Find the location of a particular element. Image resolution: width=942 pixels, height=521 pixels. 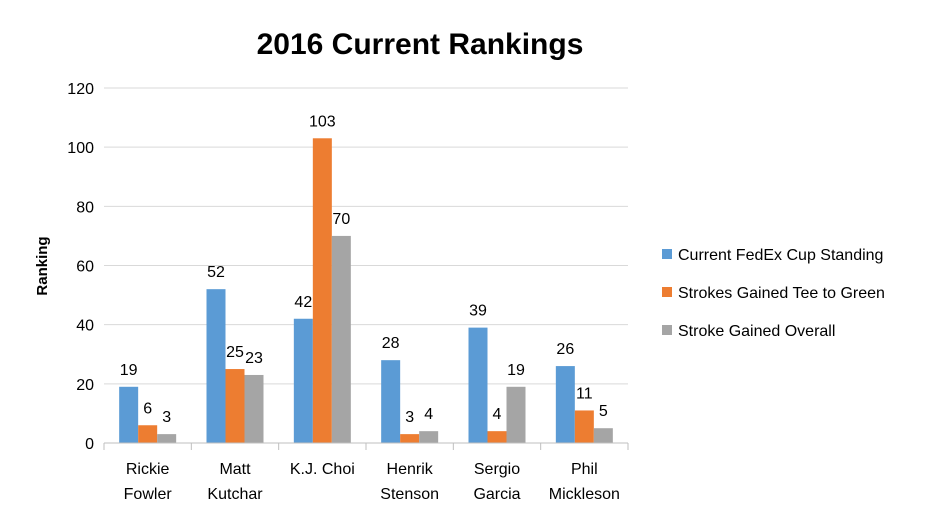

x-tick-label: Kutchar is located at coordinates (235, 494).